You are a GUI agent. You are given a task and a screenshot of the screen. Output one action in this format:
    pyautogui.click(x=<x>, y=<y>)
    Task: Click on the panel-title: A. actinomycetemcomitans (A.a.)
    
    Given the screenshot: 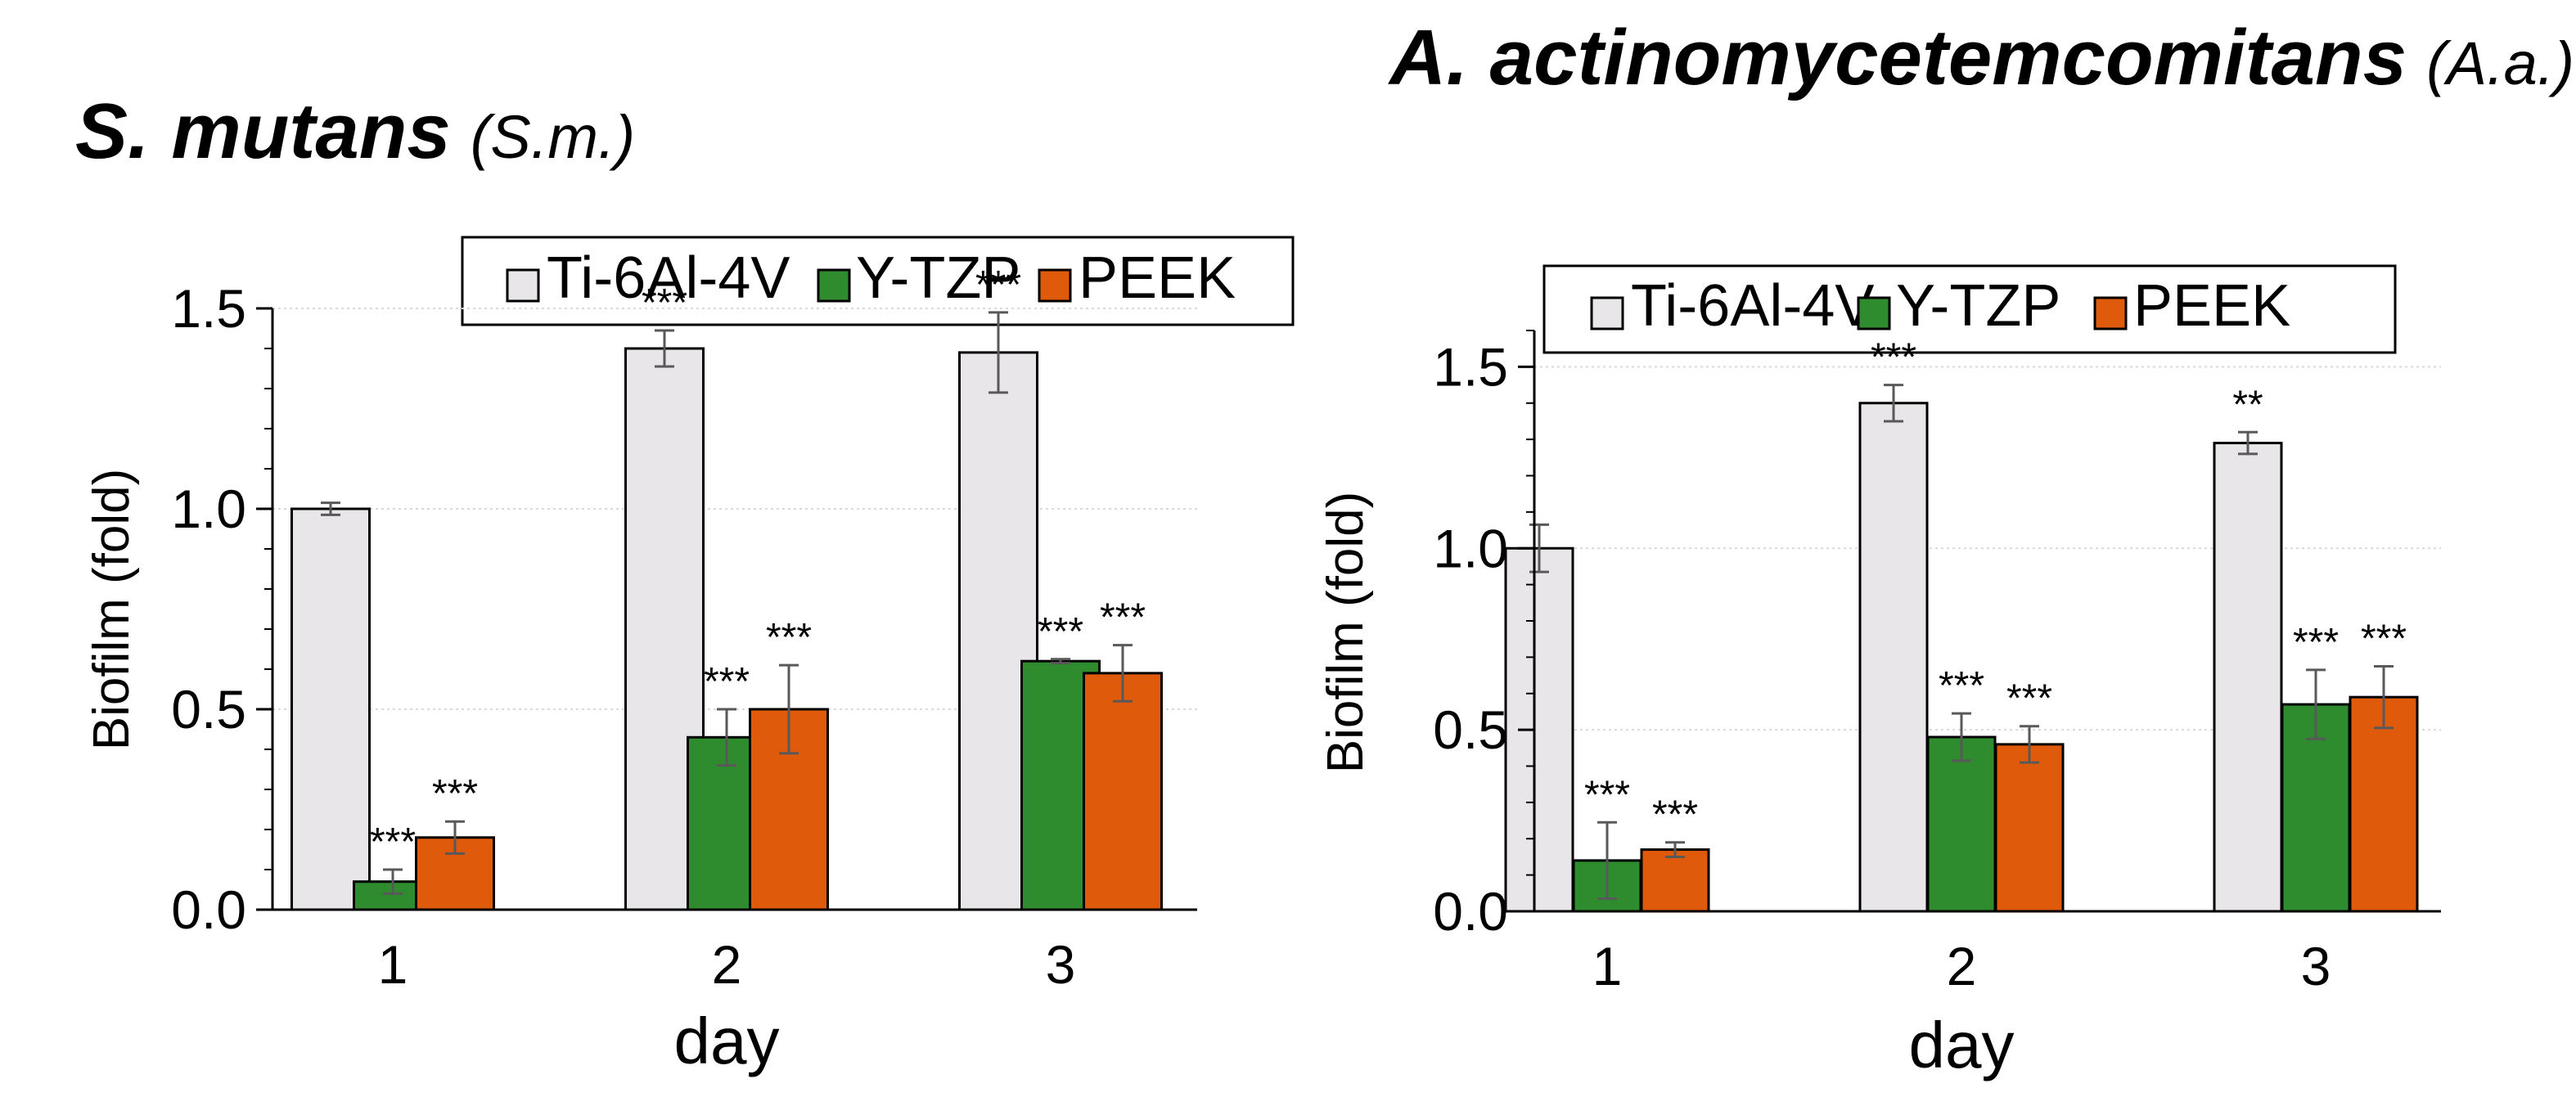 What is the action you would take?
    pyautogui.click(x=1981, y=57)
    